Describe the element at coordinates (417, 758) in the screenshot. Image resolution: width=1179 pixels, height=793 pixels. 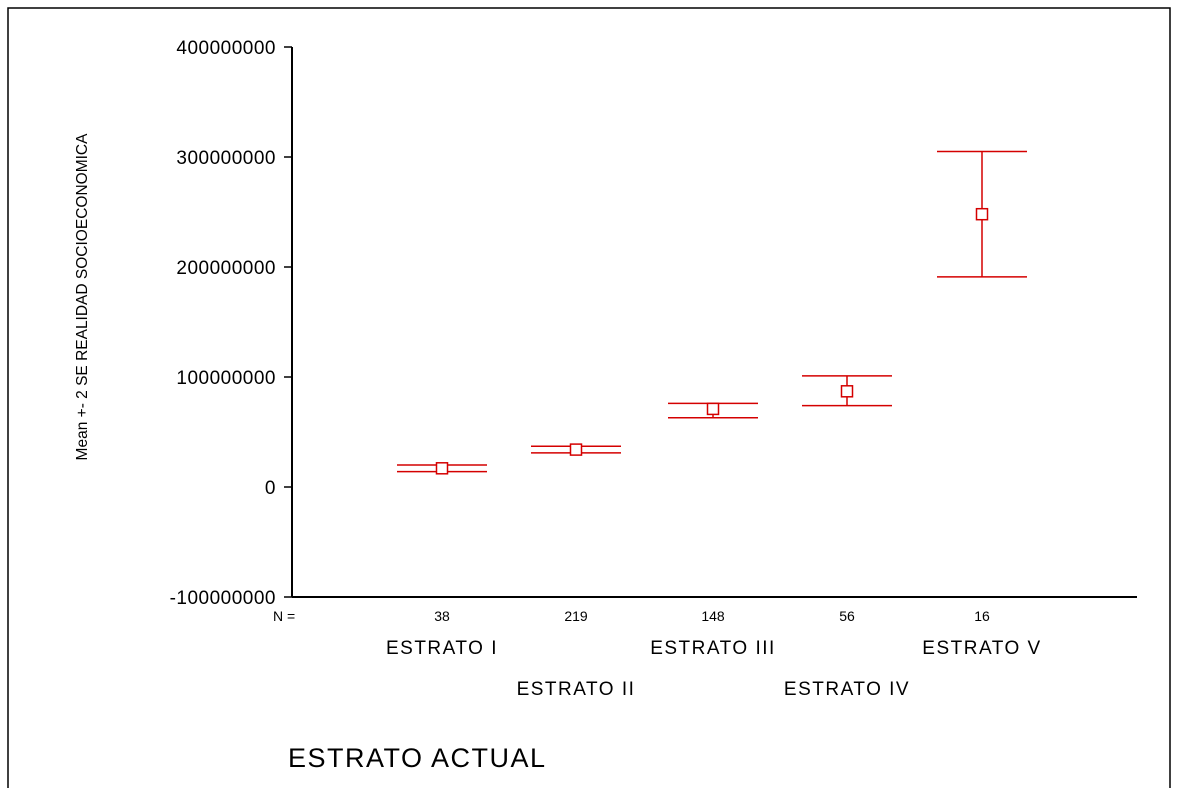
I see `x-axis-label: ESTRATO ACTUAL` at that location.